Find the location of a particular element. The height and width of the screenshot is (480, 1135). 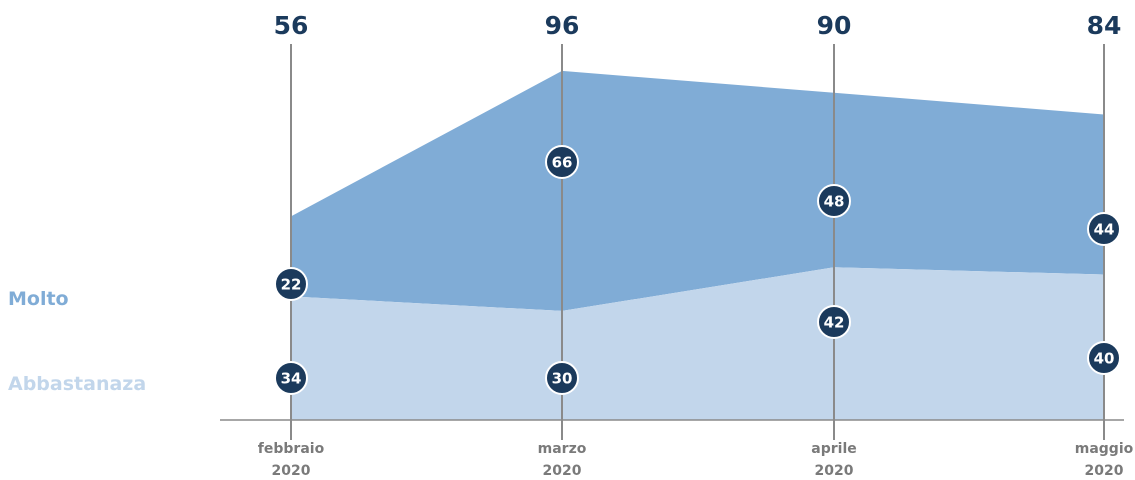

badge-abbastanaza-value: 34 is located at coordinates (291, 379).